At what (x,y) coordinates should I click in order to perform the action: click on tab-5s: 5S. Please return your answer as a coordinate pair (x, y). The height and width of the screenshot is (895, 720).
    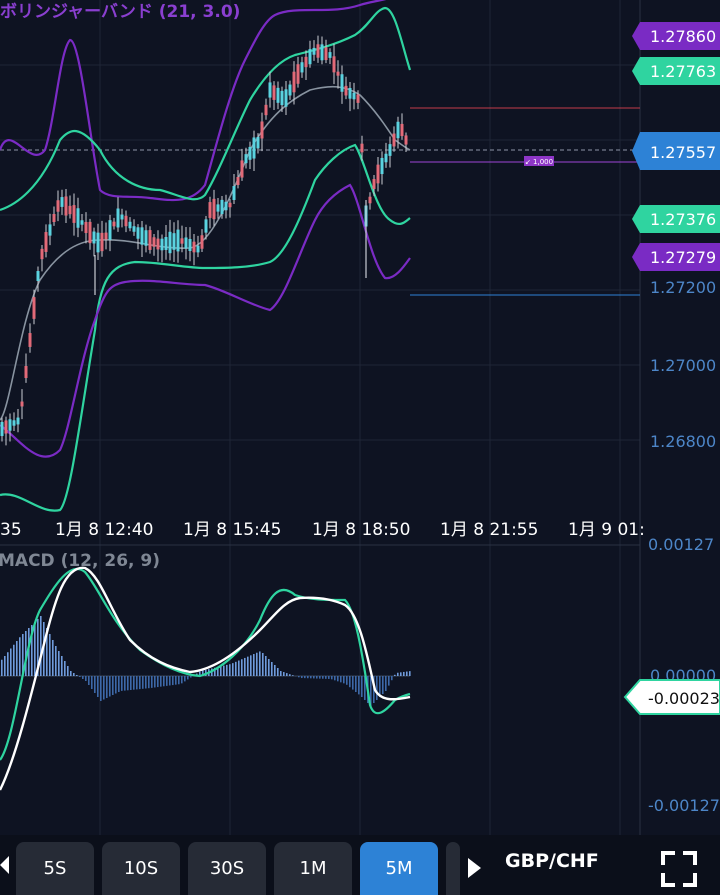
    Looking at the image, I should click on (55, 868).